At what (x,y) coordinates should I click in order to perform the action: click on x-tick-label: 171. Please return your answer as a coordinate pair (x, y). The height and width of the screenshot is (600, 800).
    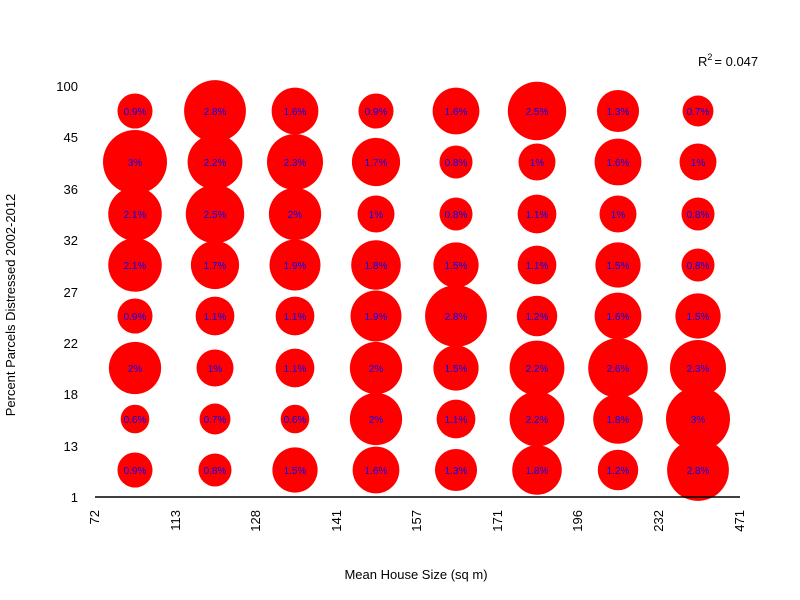
    Looking at the image, I should click on (497, 521).